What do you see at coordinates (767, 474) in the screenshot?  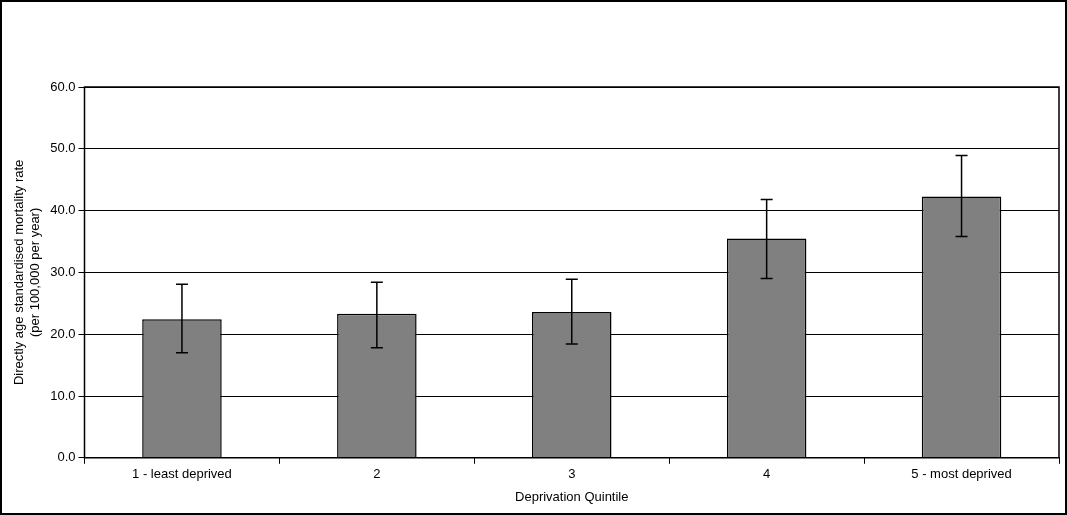 I see `x-tick-label: 4` at bounding box center [767, 474].